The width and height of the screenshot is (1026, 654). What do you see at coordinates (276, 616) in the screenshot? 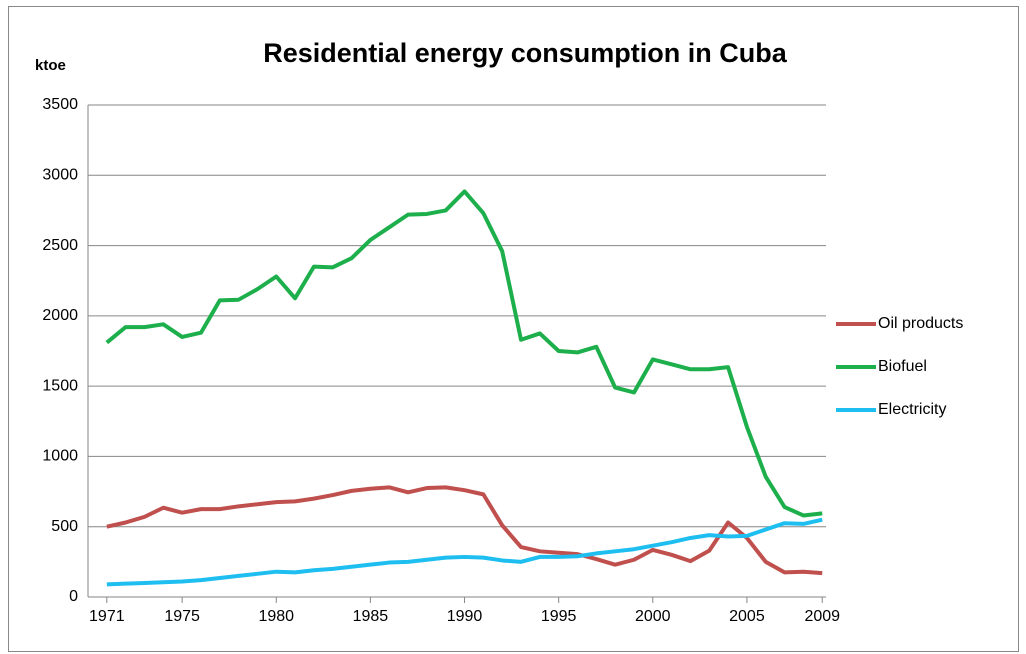
I see `x-tick-label: 1980` at bounding box center [276, 616].